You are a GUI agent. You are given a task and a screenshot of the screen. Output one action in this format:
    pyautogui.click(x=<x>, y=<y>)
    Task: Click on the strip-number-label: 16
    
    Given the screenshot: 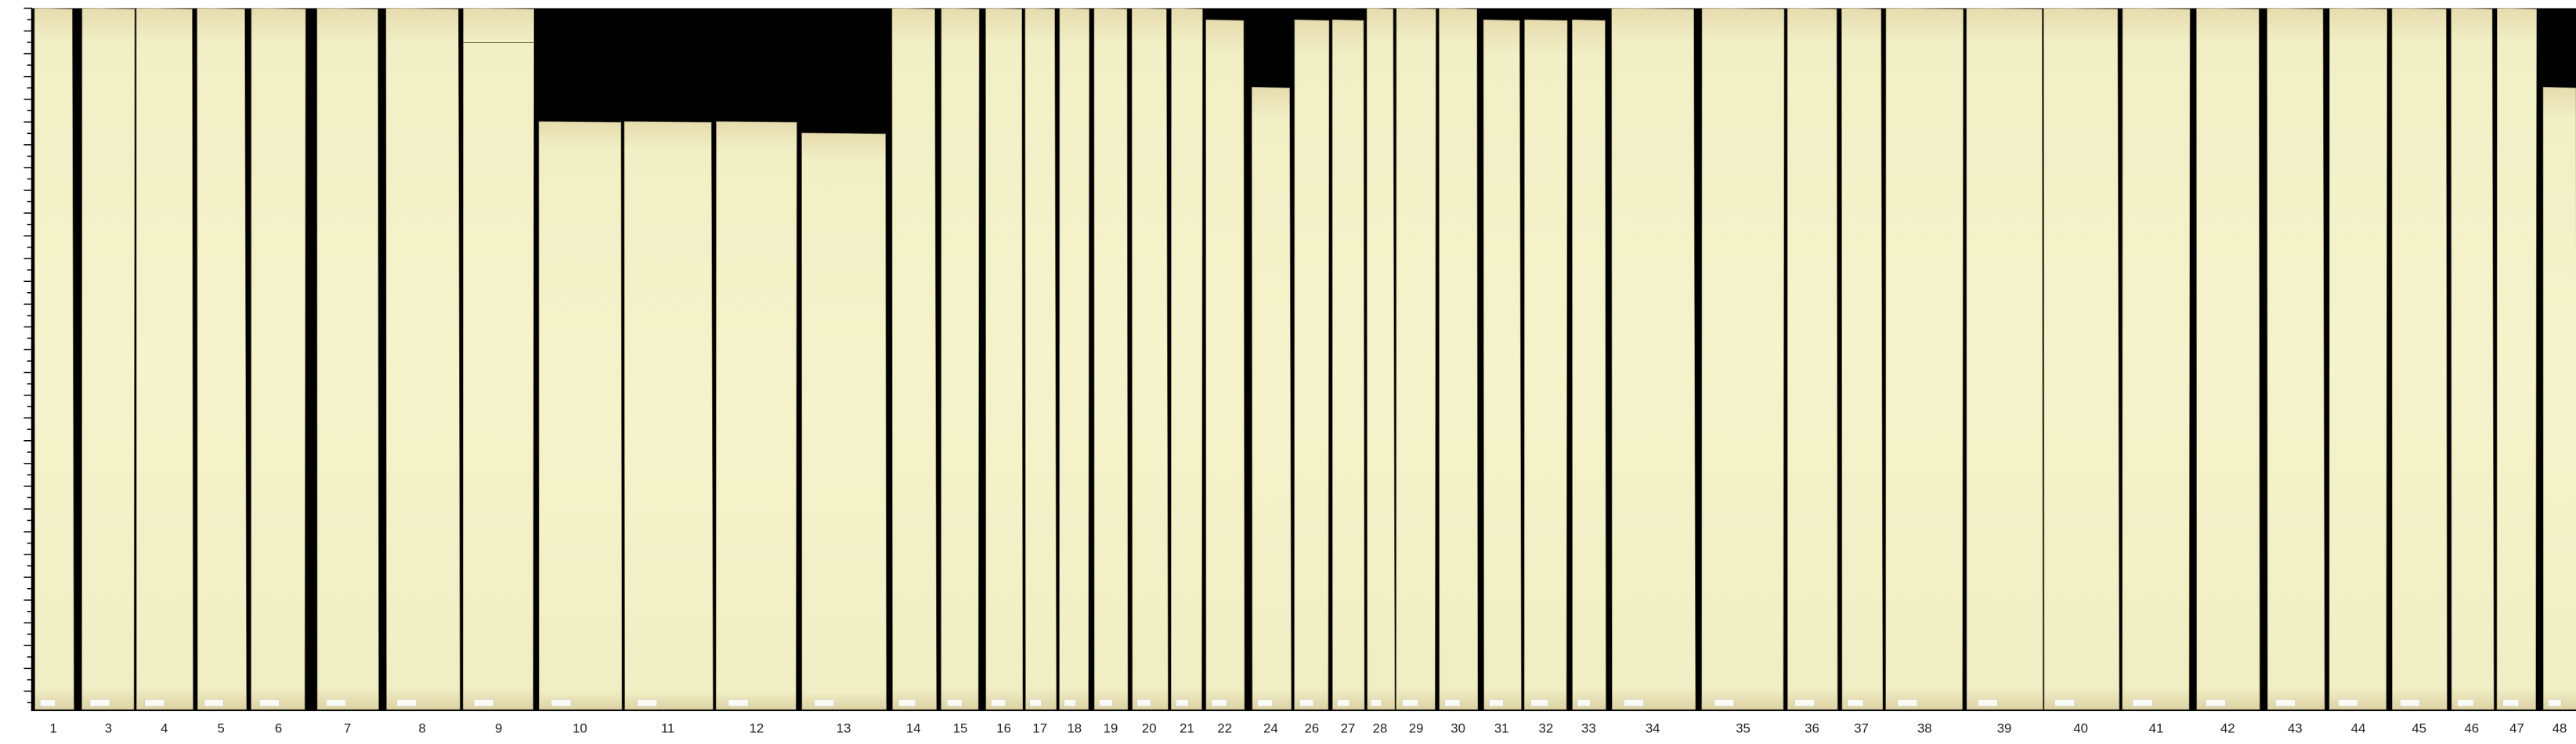 What is the action you would take?
    pyautogui.click(x=1003, y=728)
    